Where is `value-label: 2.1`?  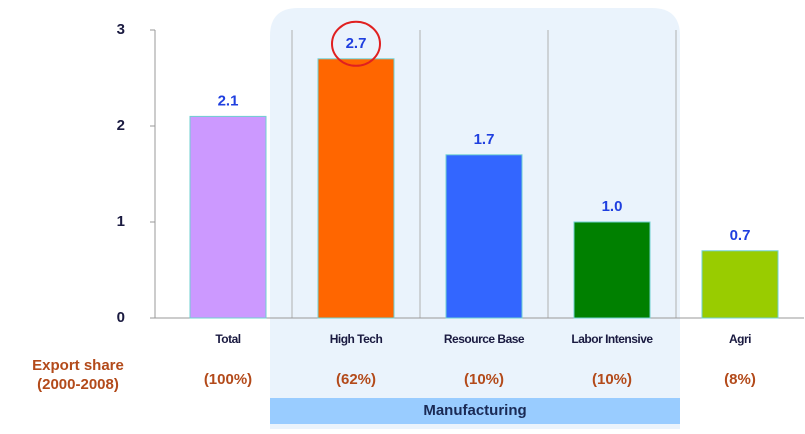 value-label: 2.1 is located at coordinates (228, 100).